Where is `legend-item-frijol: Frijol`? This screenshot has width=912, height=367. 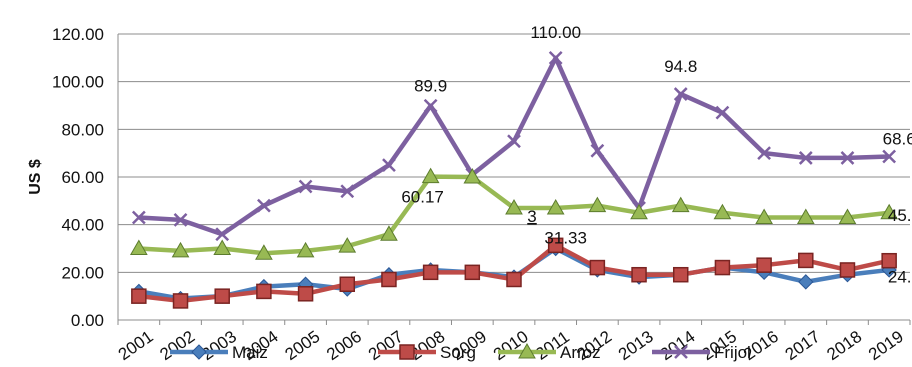
legend-item-frijol: Frijol is located at coordinates (701, 352).